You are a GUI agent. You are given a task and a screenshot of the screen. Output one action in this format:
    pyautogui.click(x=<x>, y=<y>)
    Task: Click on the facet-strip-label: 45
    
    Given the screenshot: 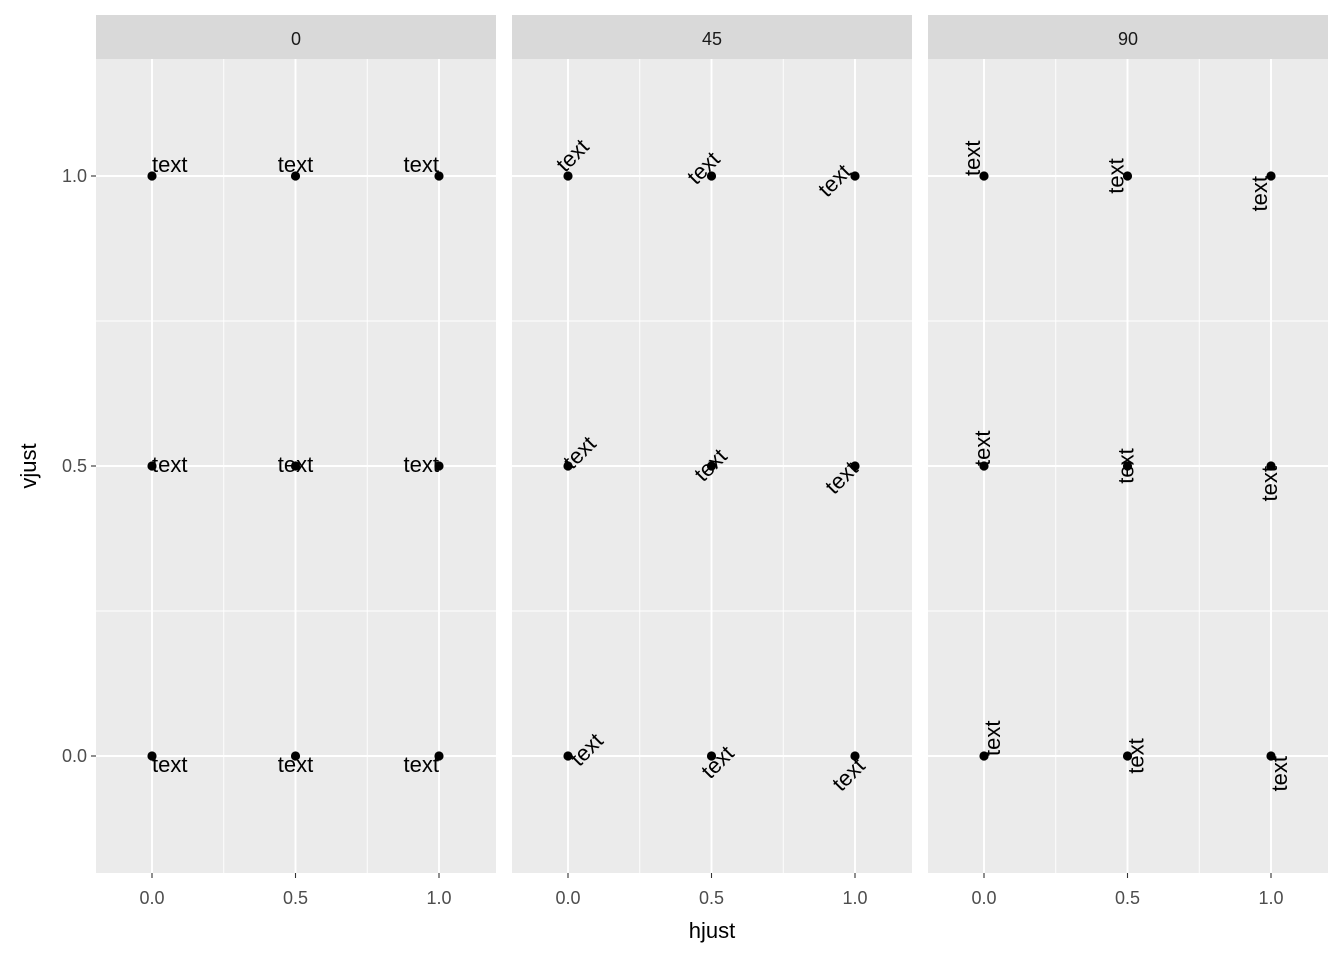 What is the action you would take?
    pyautogui.click(x=712, y=39)
    